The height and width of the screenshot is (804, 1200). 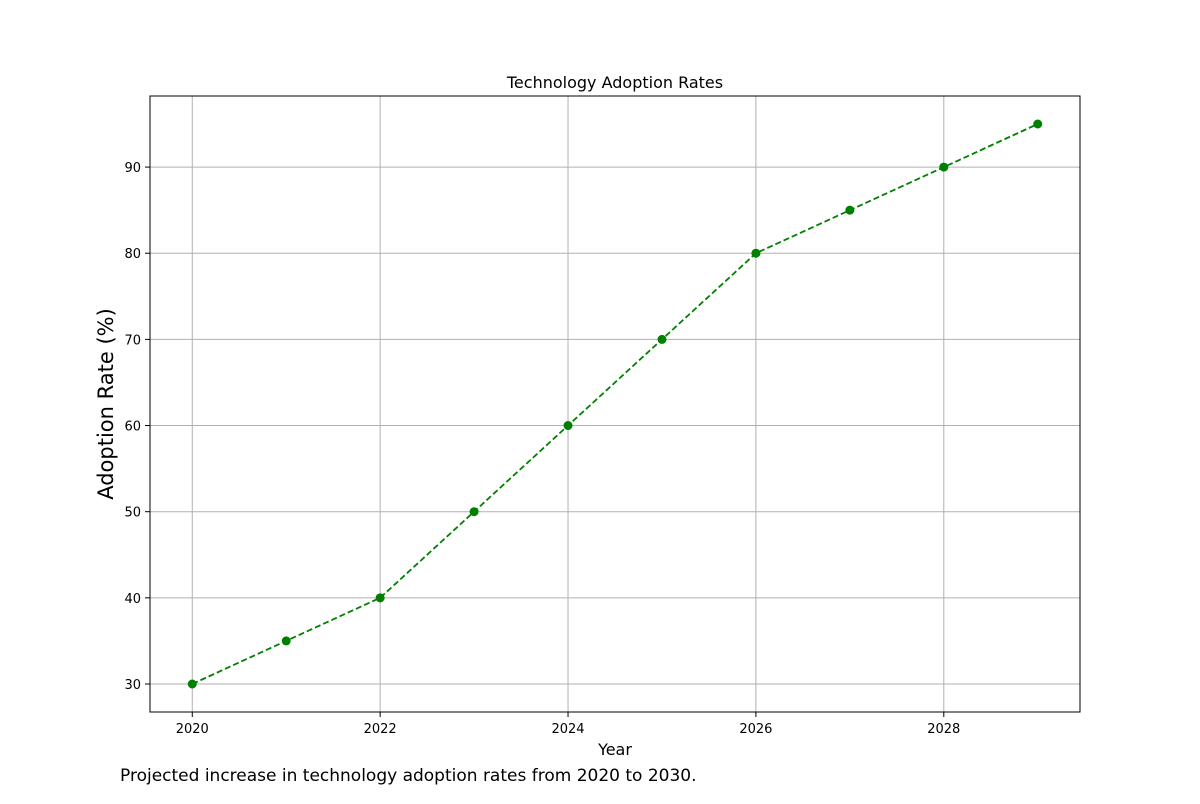 I want to click on y-tick-label: 90, so click(x=132, y=168).